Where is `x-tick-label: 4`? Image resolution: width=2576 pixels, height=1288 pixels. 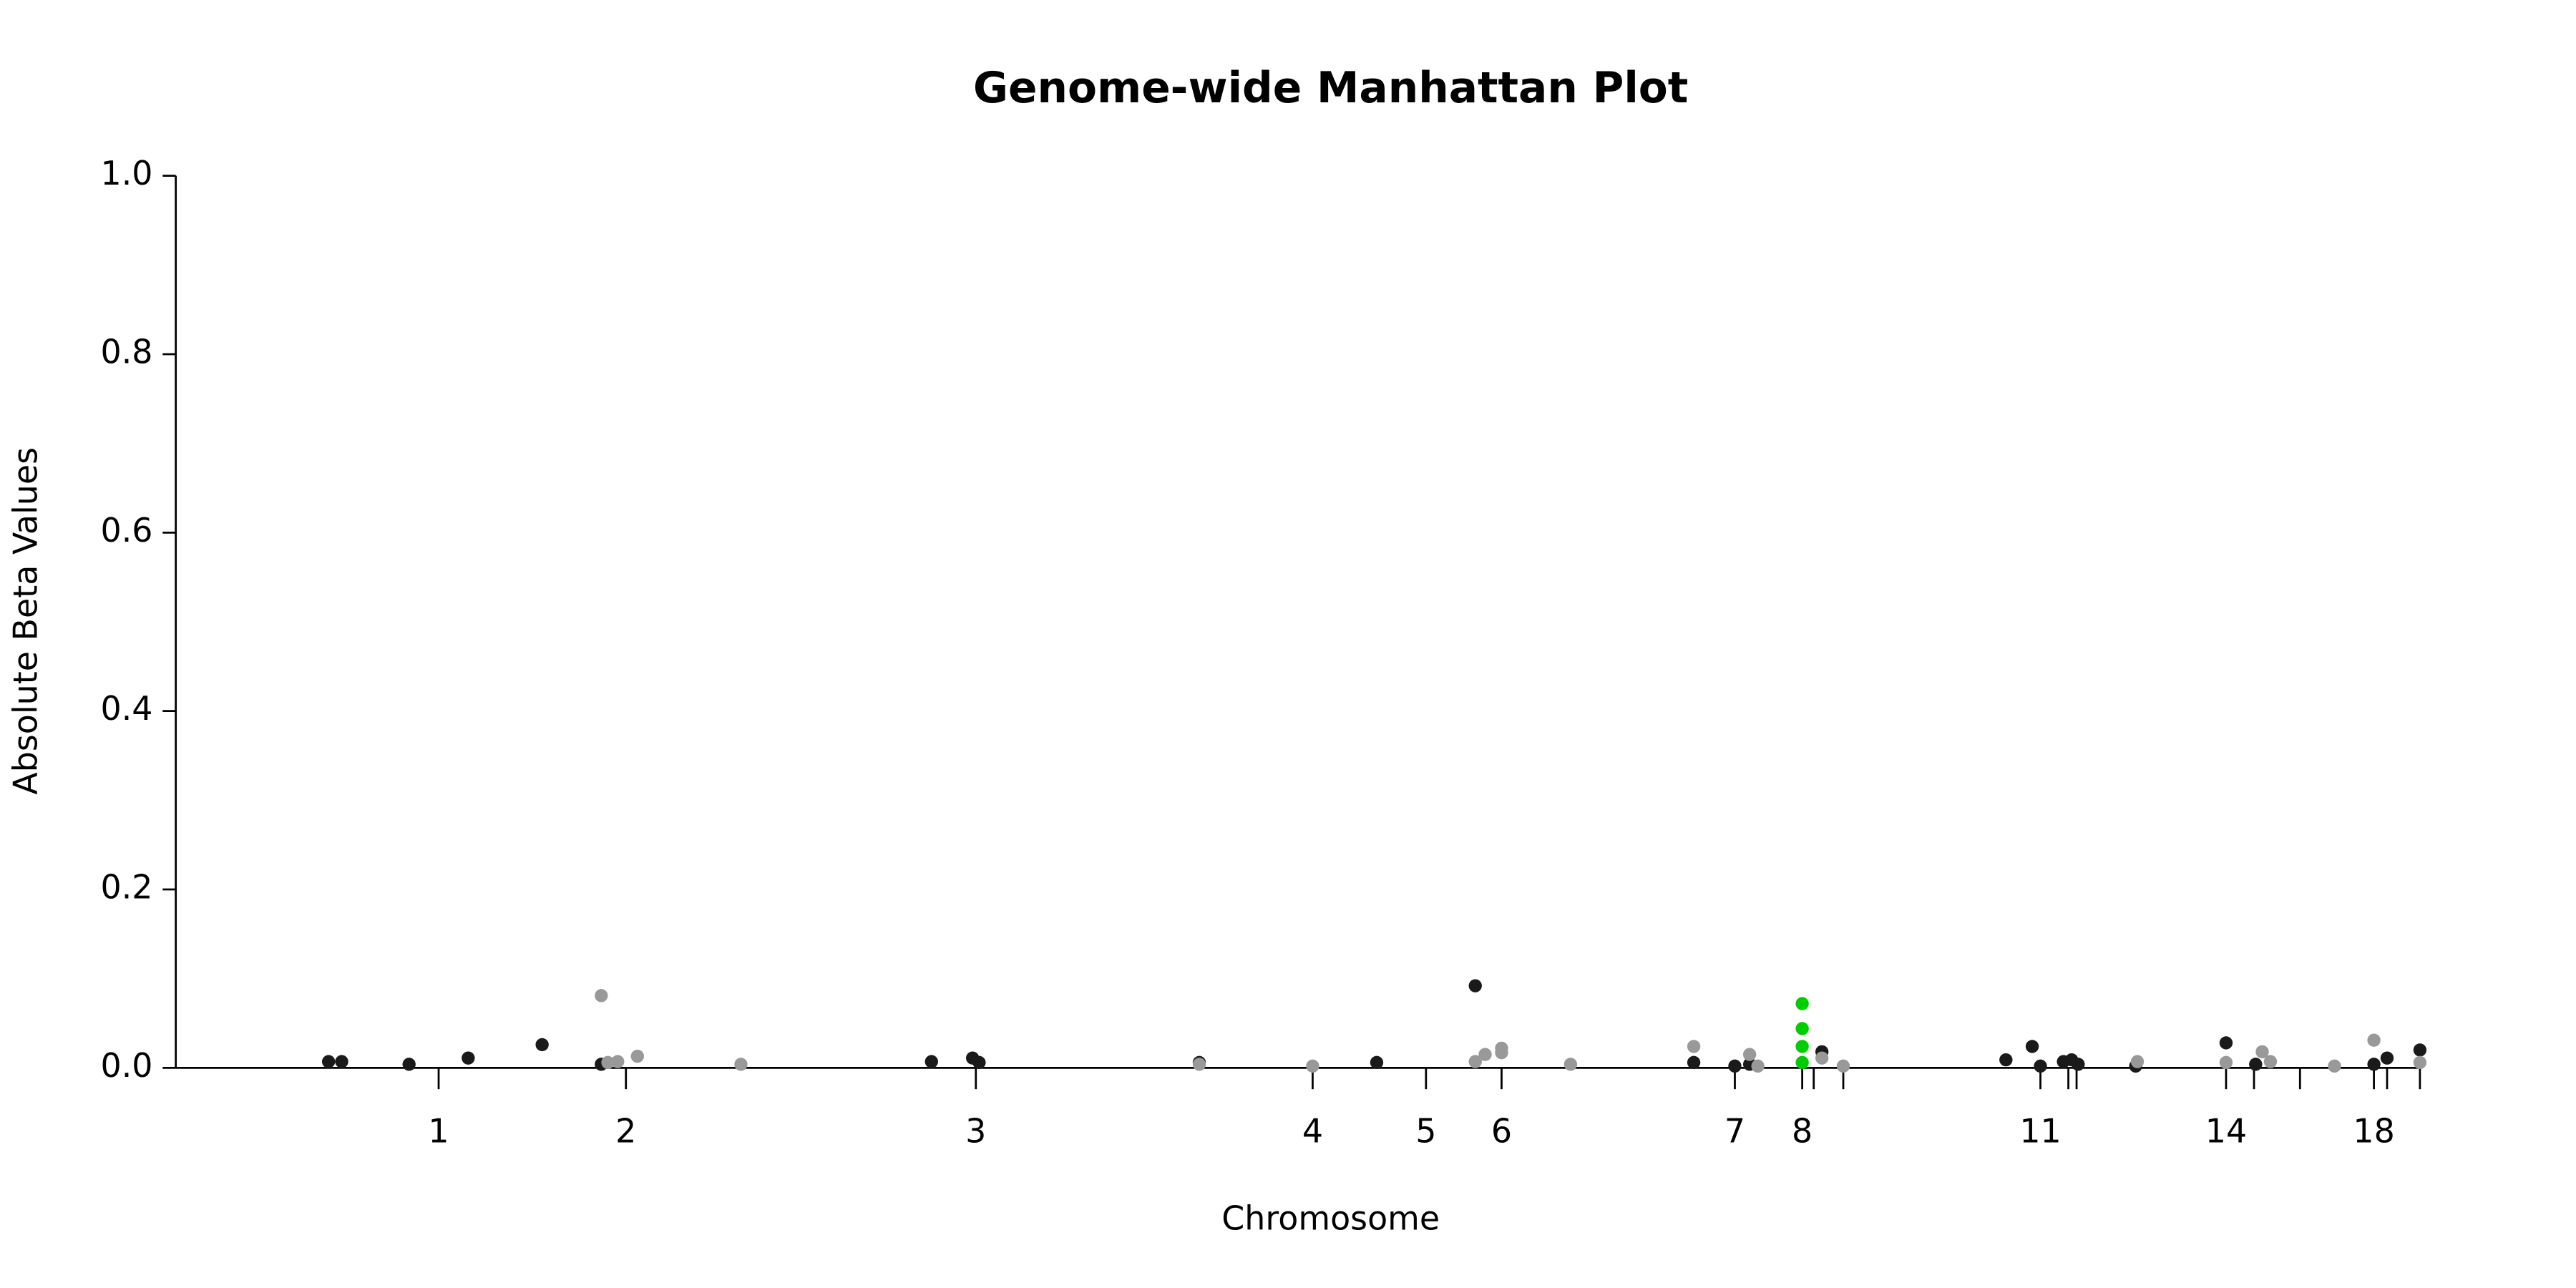 x-tick-label: 4 is located at coordinates (1312, 1131).